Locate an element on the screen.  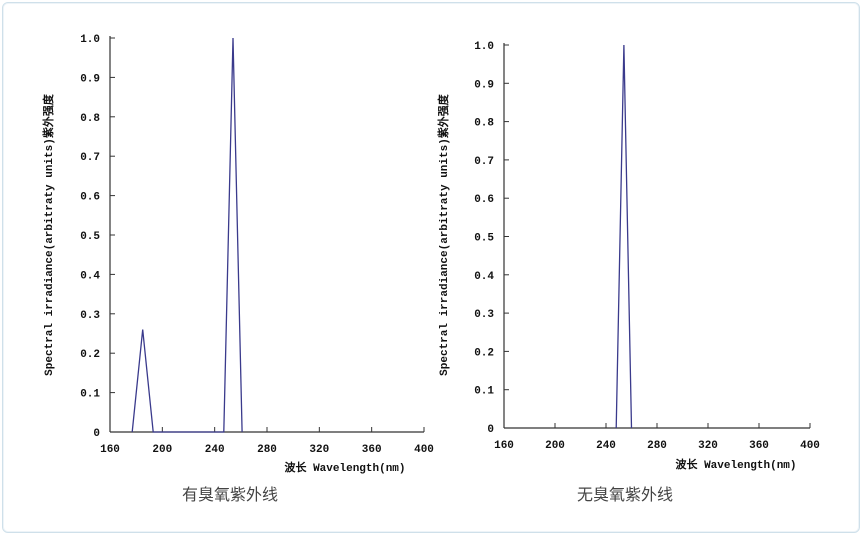
panel-caption: 无臭氧紫外线 is located at coordinates (625, 494).